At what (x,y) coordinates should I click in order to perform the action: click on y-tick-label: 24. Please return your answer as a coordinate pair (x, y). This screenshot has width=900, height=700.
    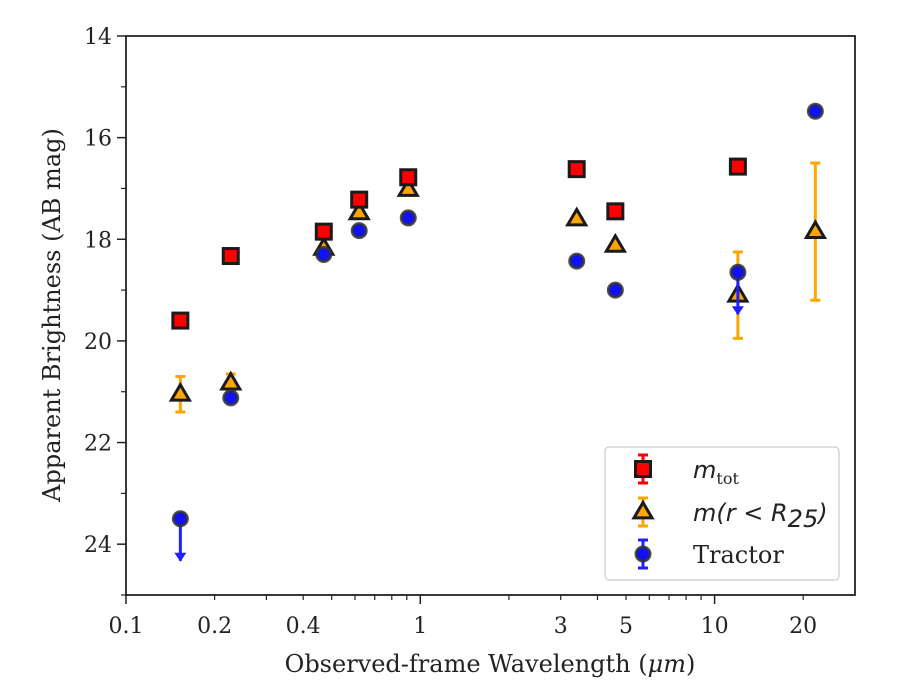
    Looking at the image, I should click on (98, 545).